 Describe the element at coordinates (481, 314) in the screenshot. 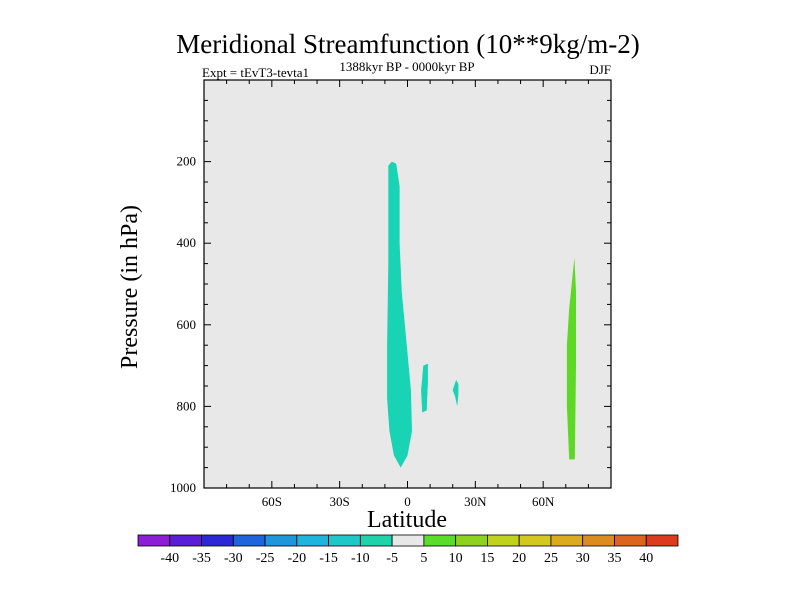

I see `contour-layer` at that location.